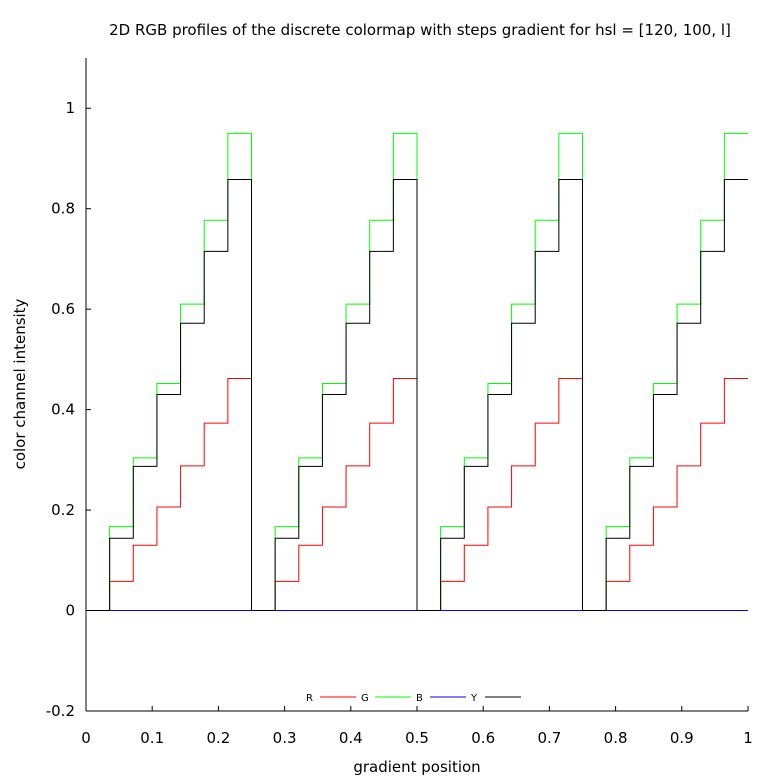  What do you see at coordinates (86, 738) in the screenshot?
I see `x-tick-label: 0` at bounding box center [86, 738].